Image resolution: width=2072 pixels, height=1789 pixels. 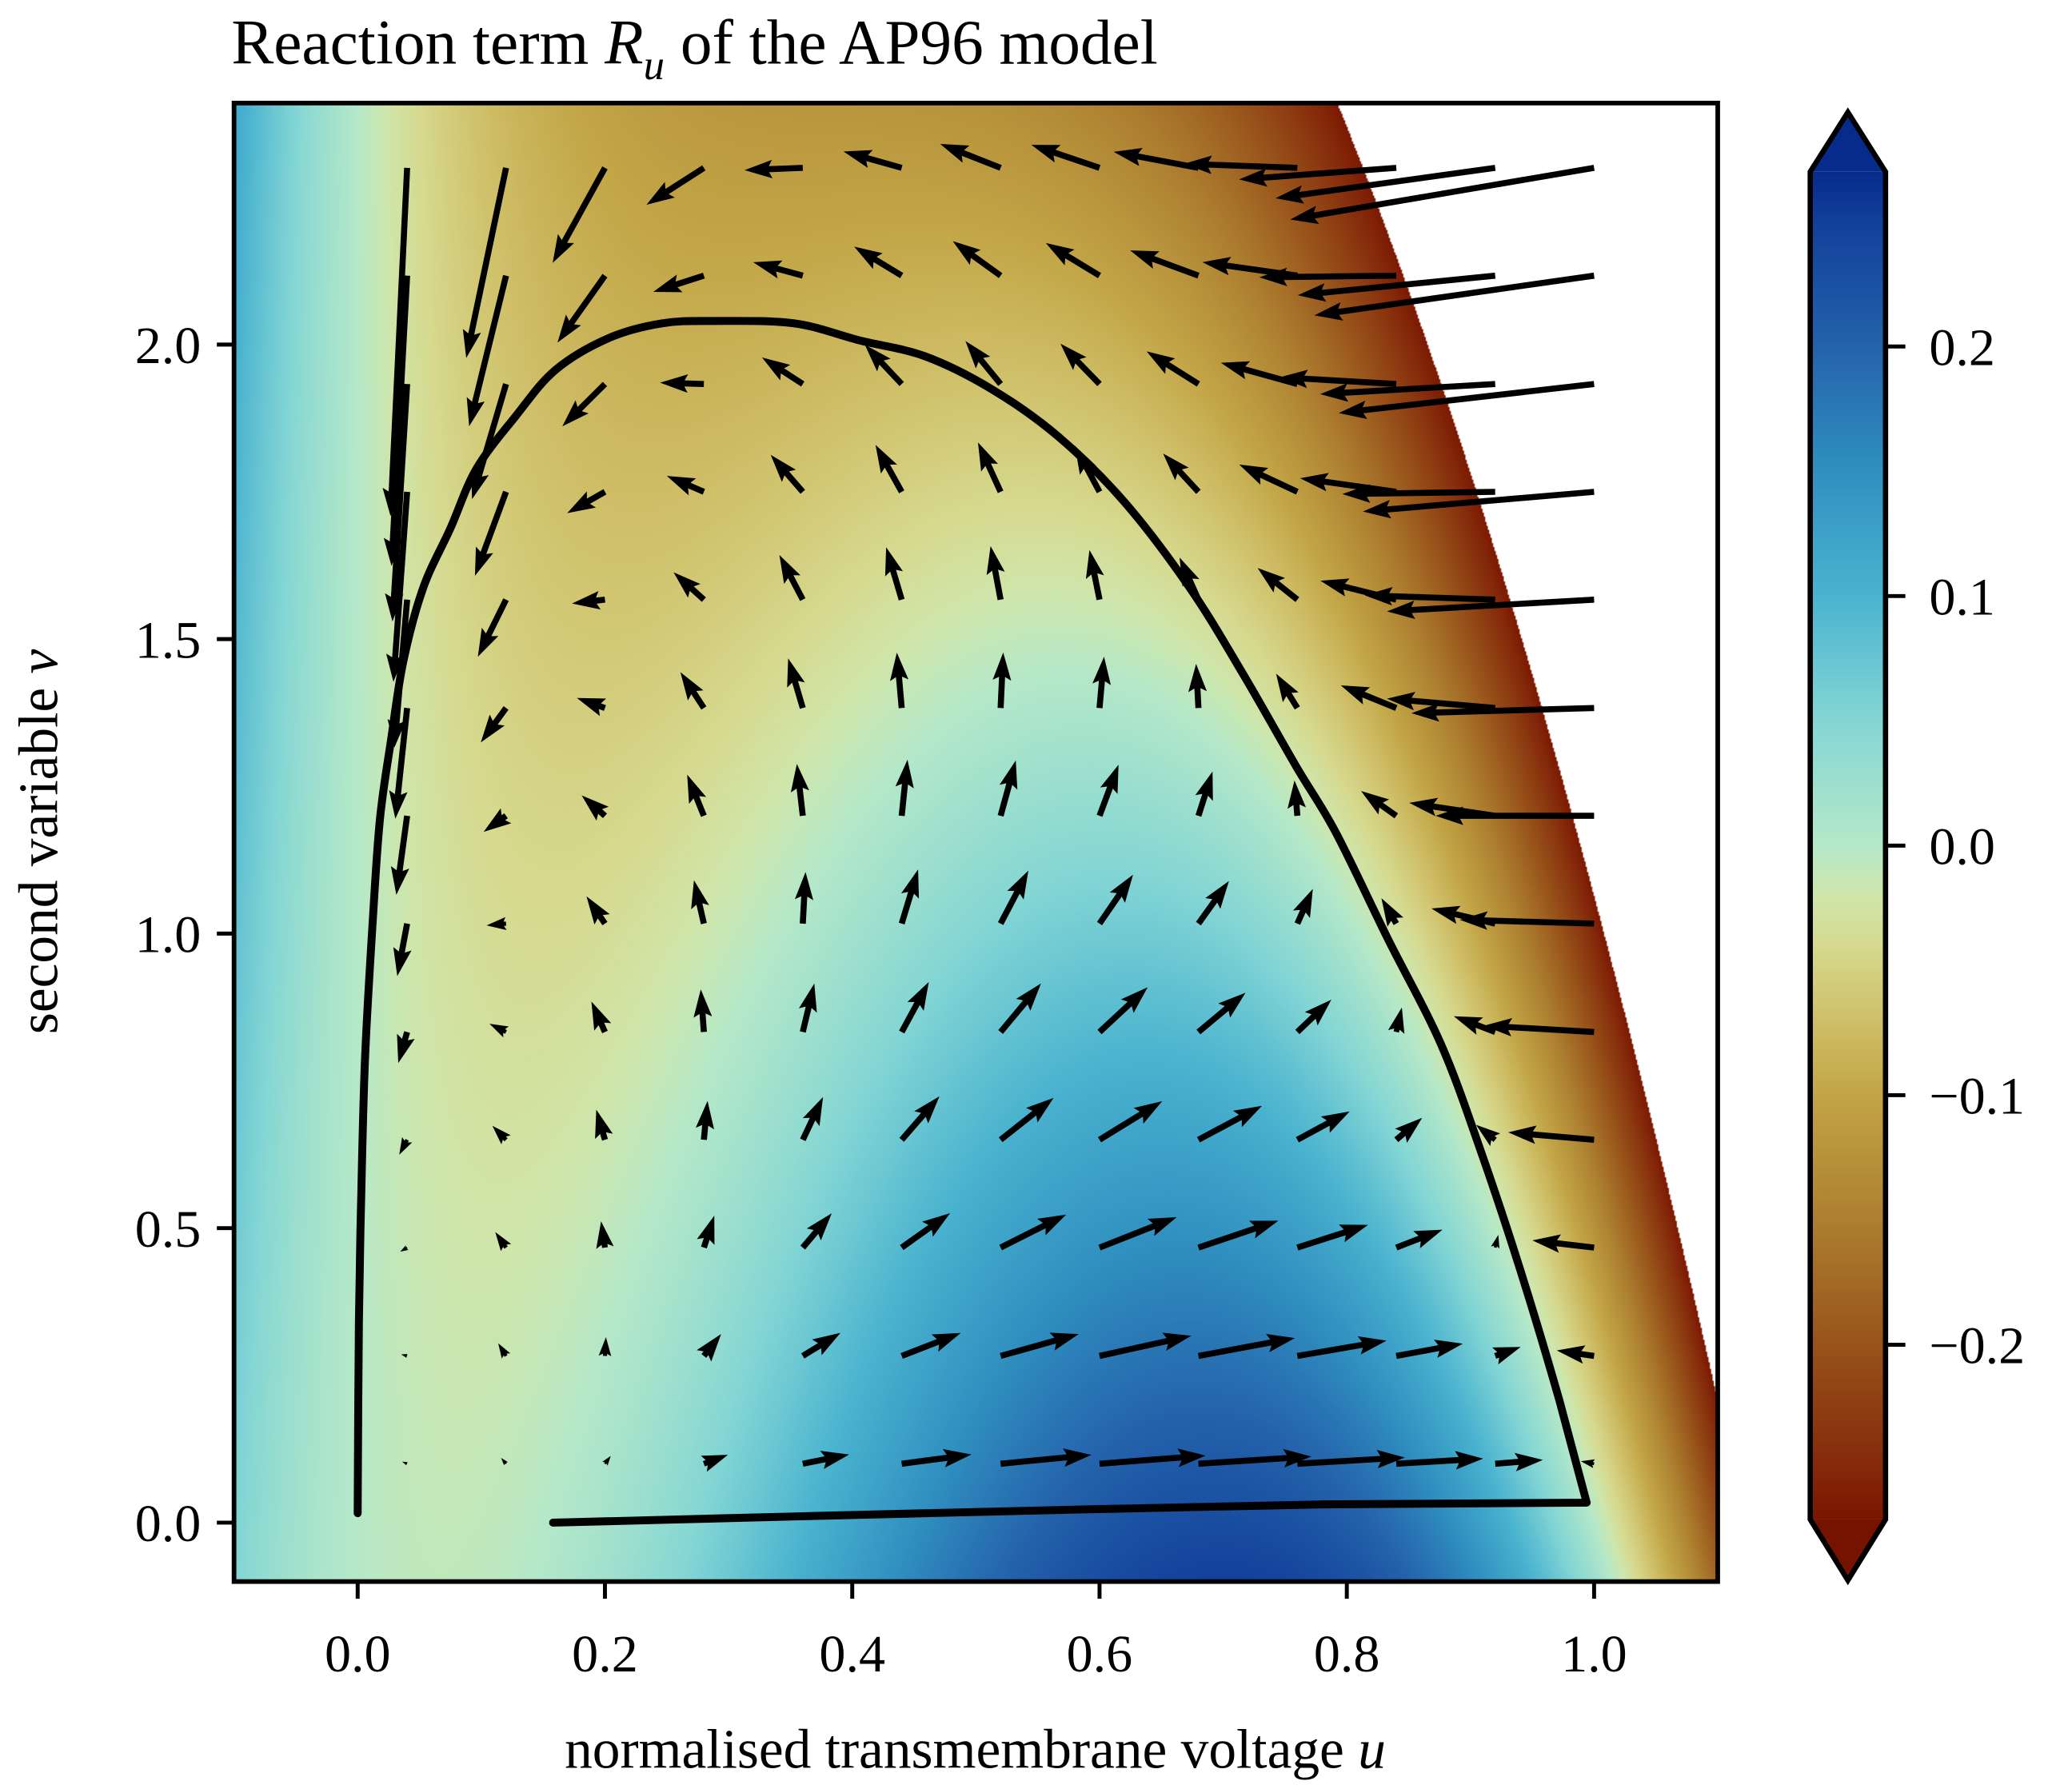 I want to click on colorbar-over-triangle, so click(x=1848, y=142).